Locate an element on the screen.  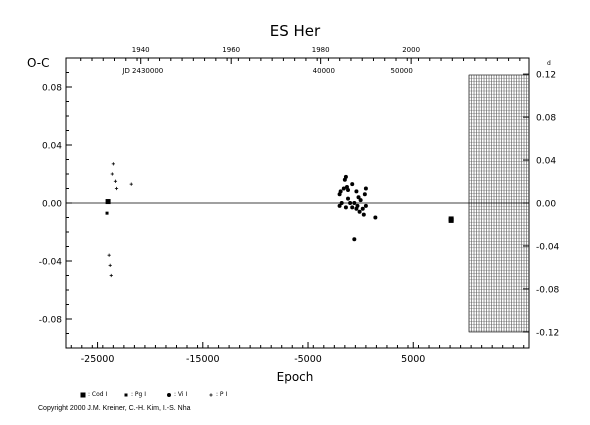
legend-label: : P I is located at coordinates (222, 394).